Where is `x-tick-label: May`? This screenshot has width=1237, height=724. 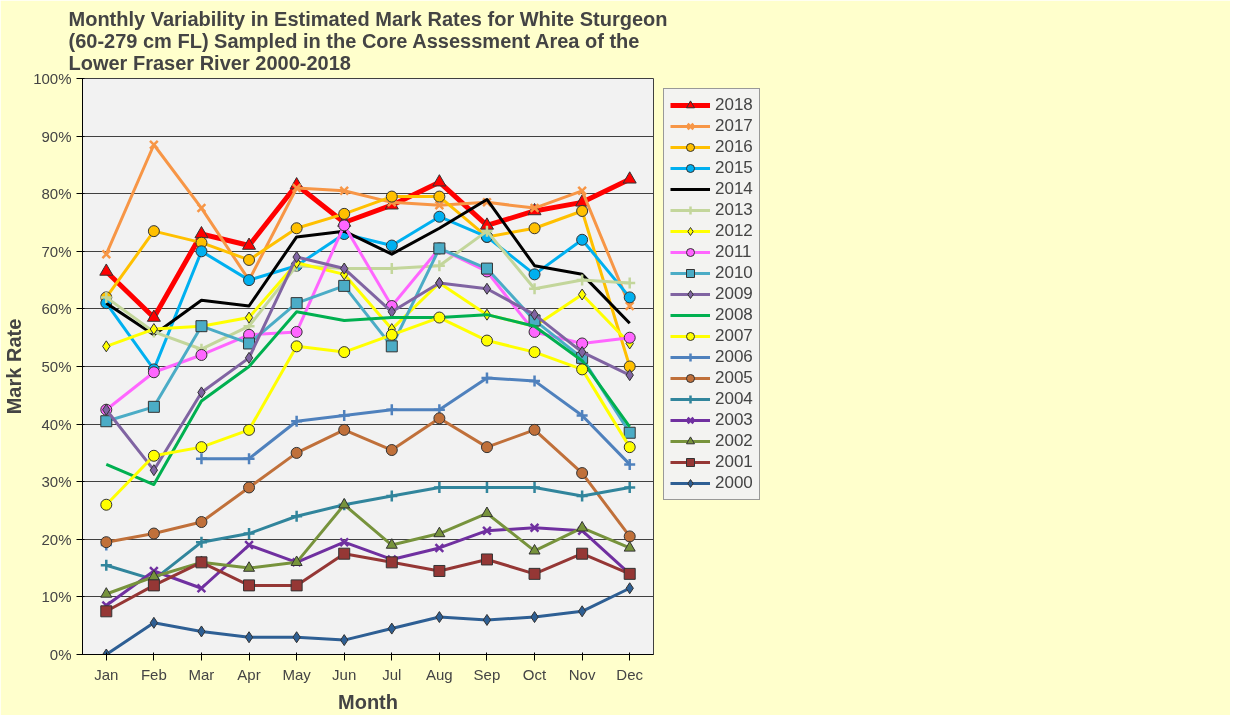
x-tick-label: May is located at coordinates (297, 674).